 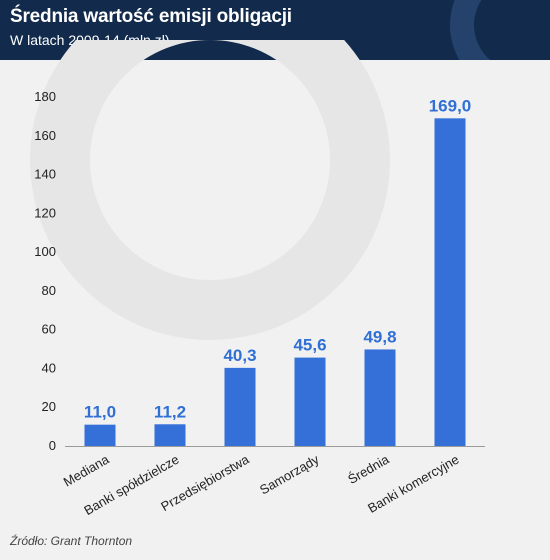 I want to click on y-tick-label: 80, so click(x=49, y=290).